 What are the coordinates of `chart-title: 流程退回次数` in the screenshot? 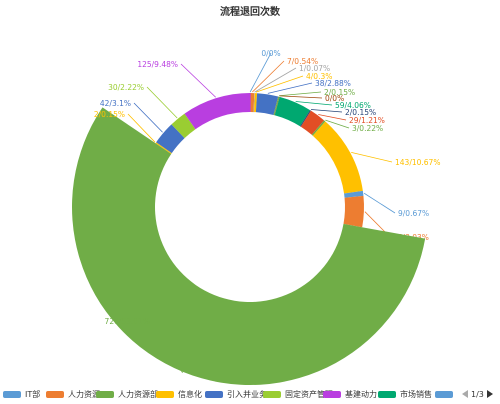 It's located at (250, 12).